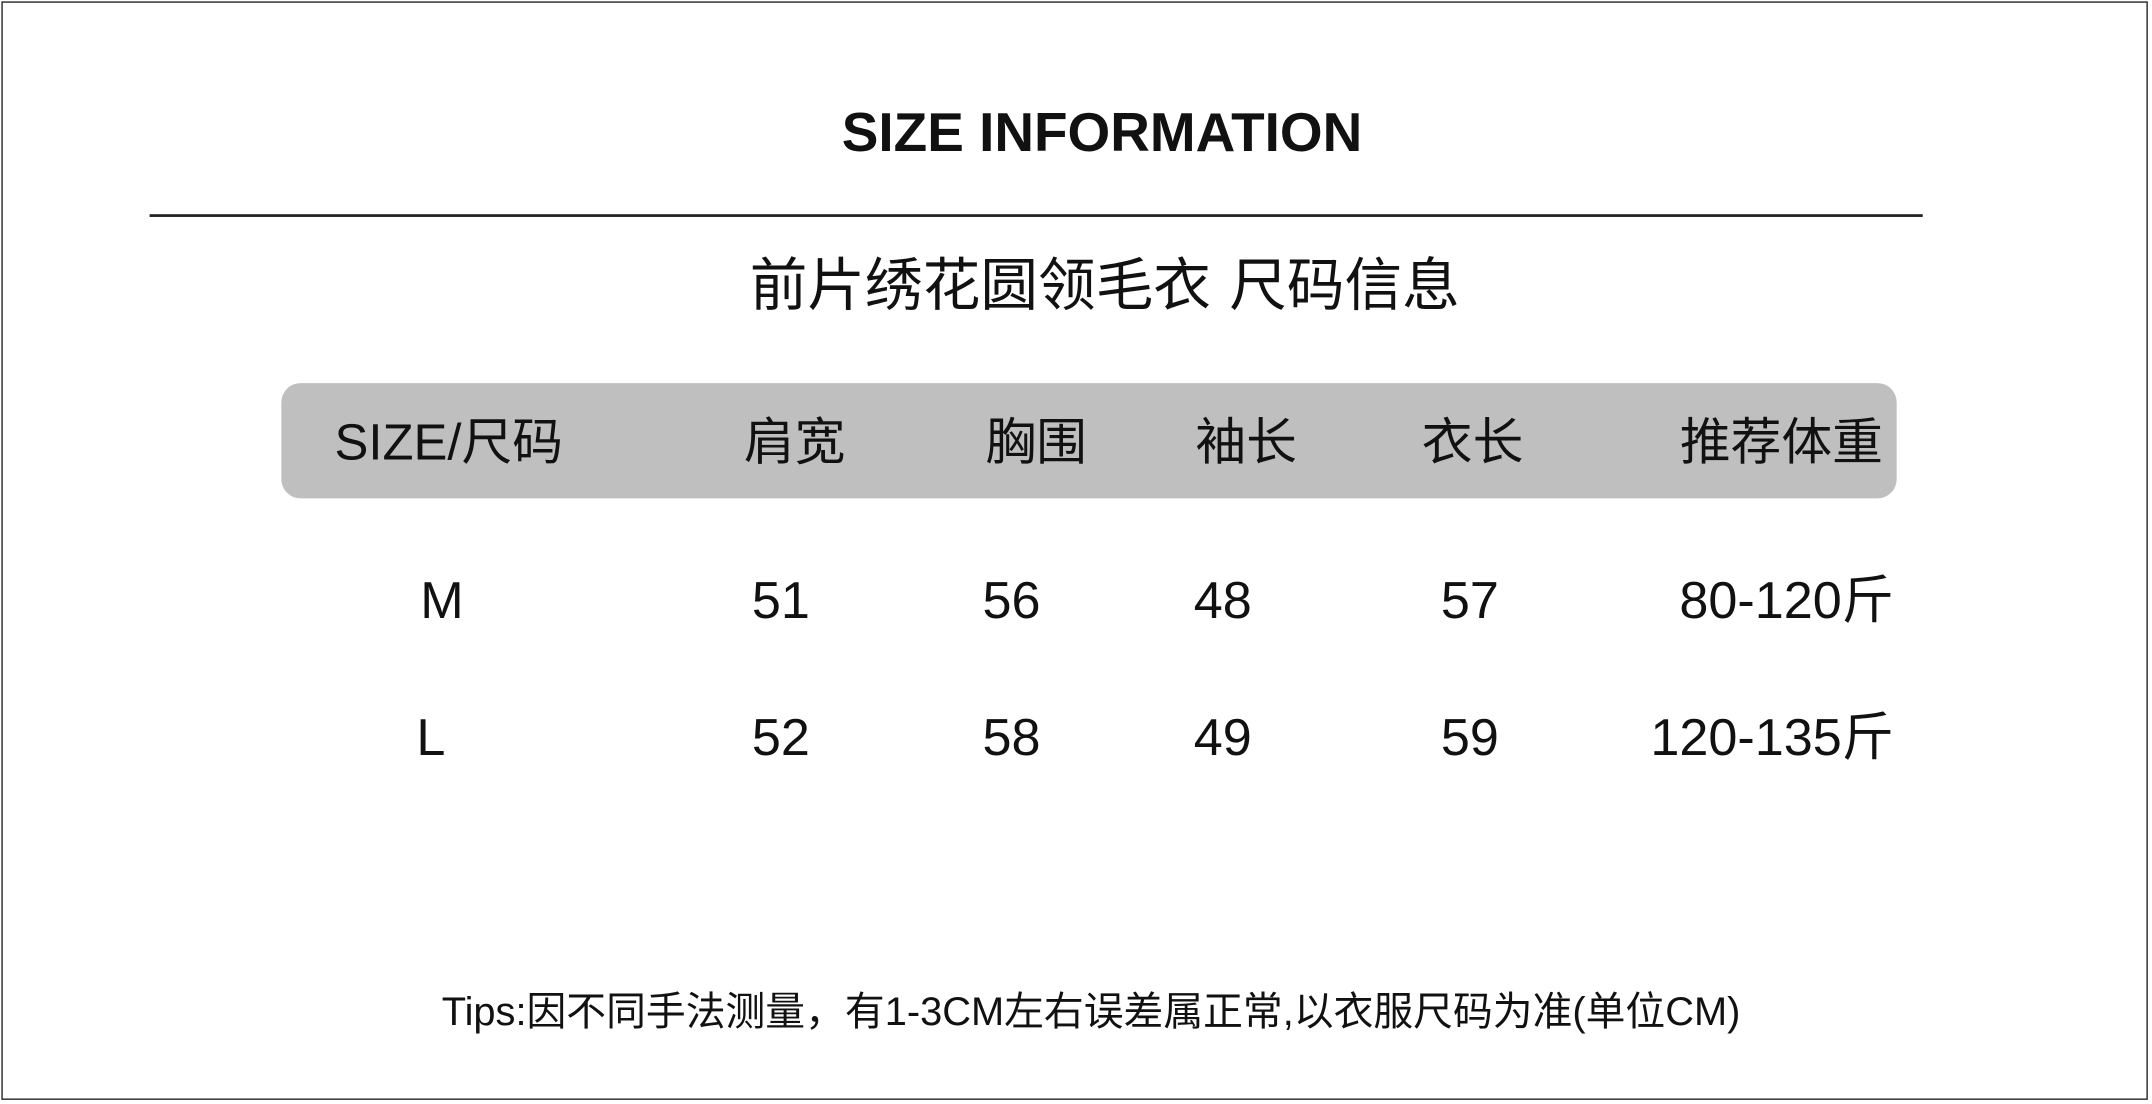  Describe the element at coordinates (1222, 601) in the screenshot. I see `cell-sleeve: 48` at that location.